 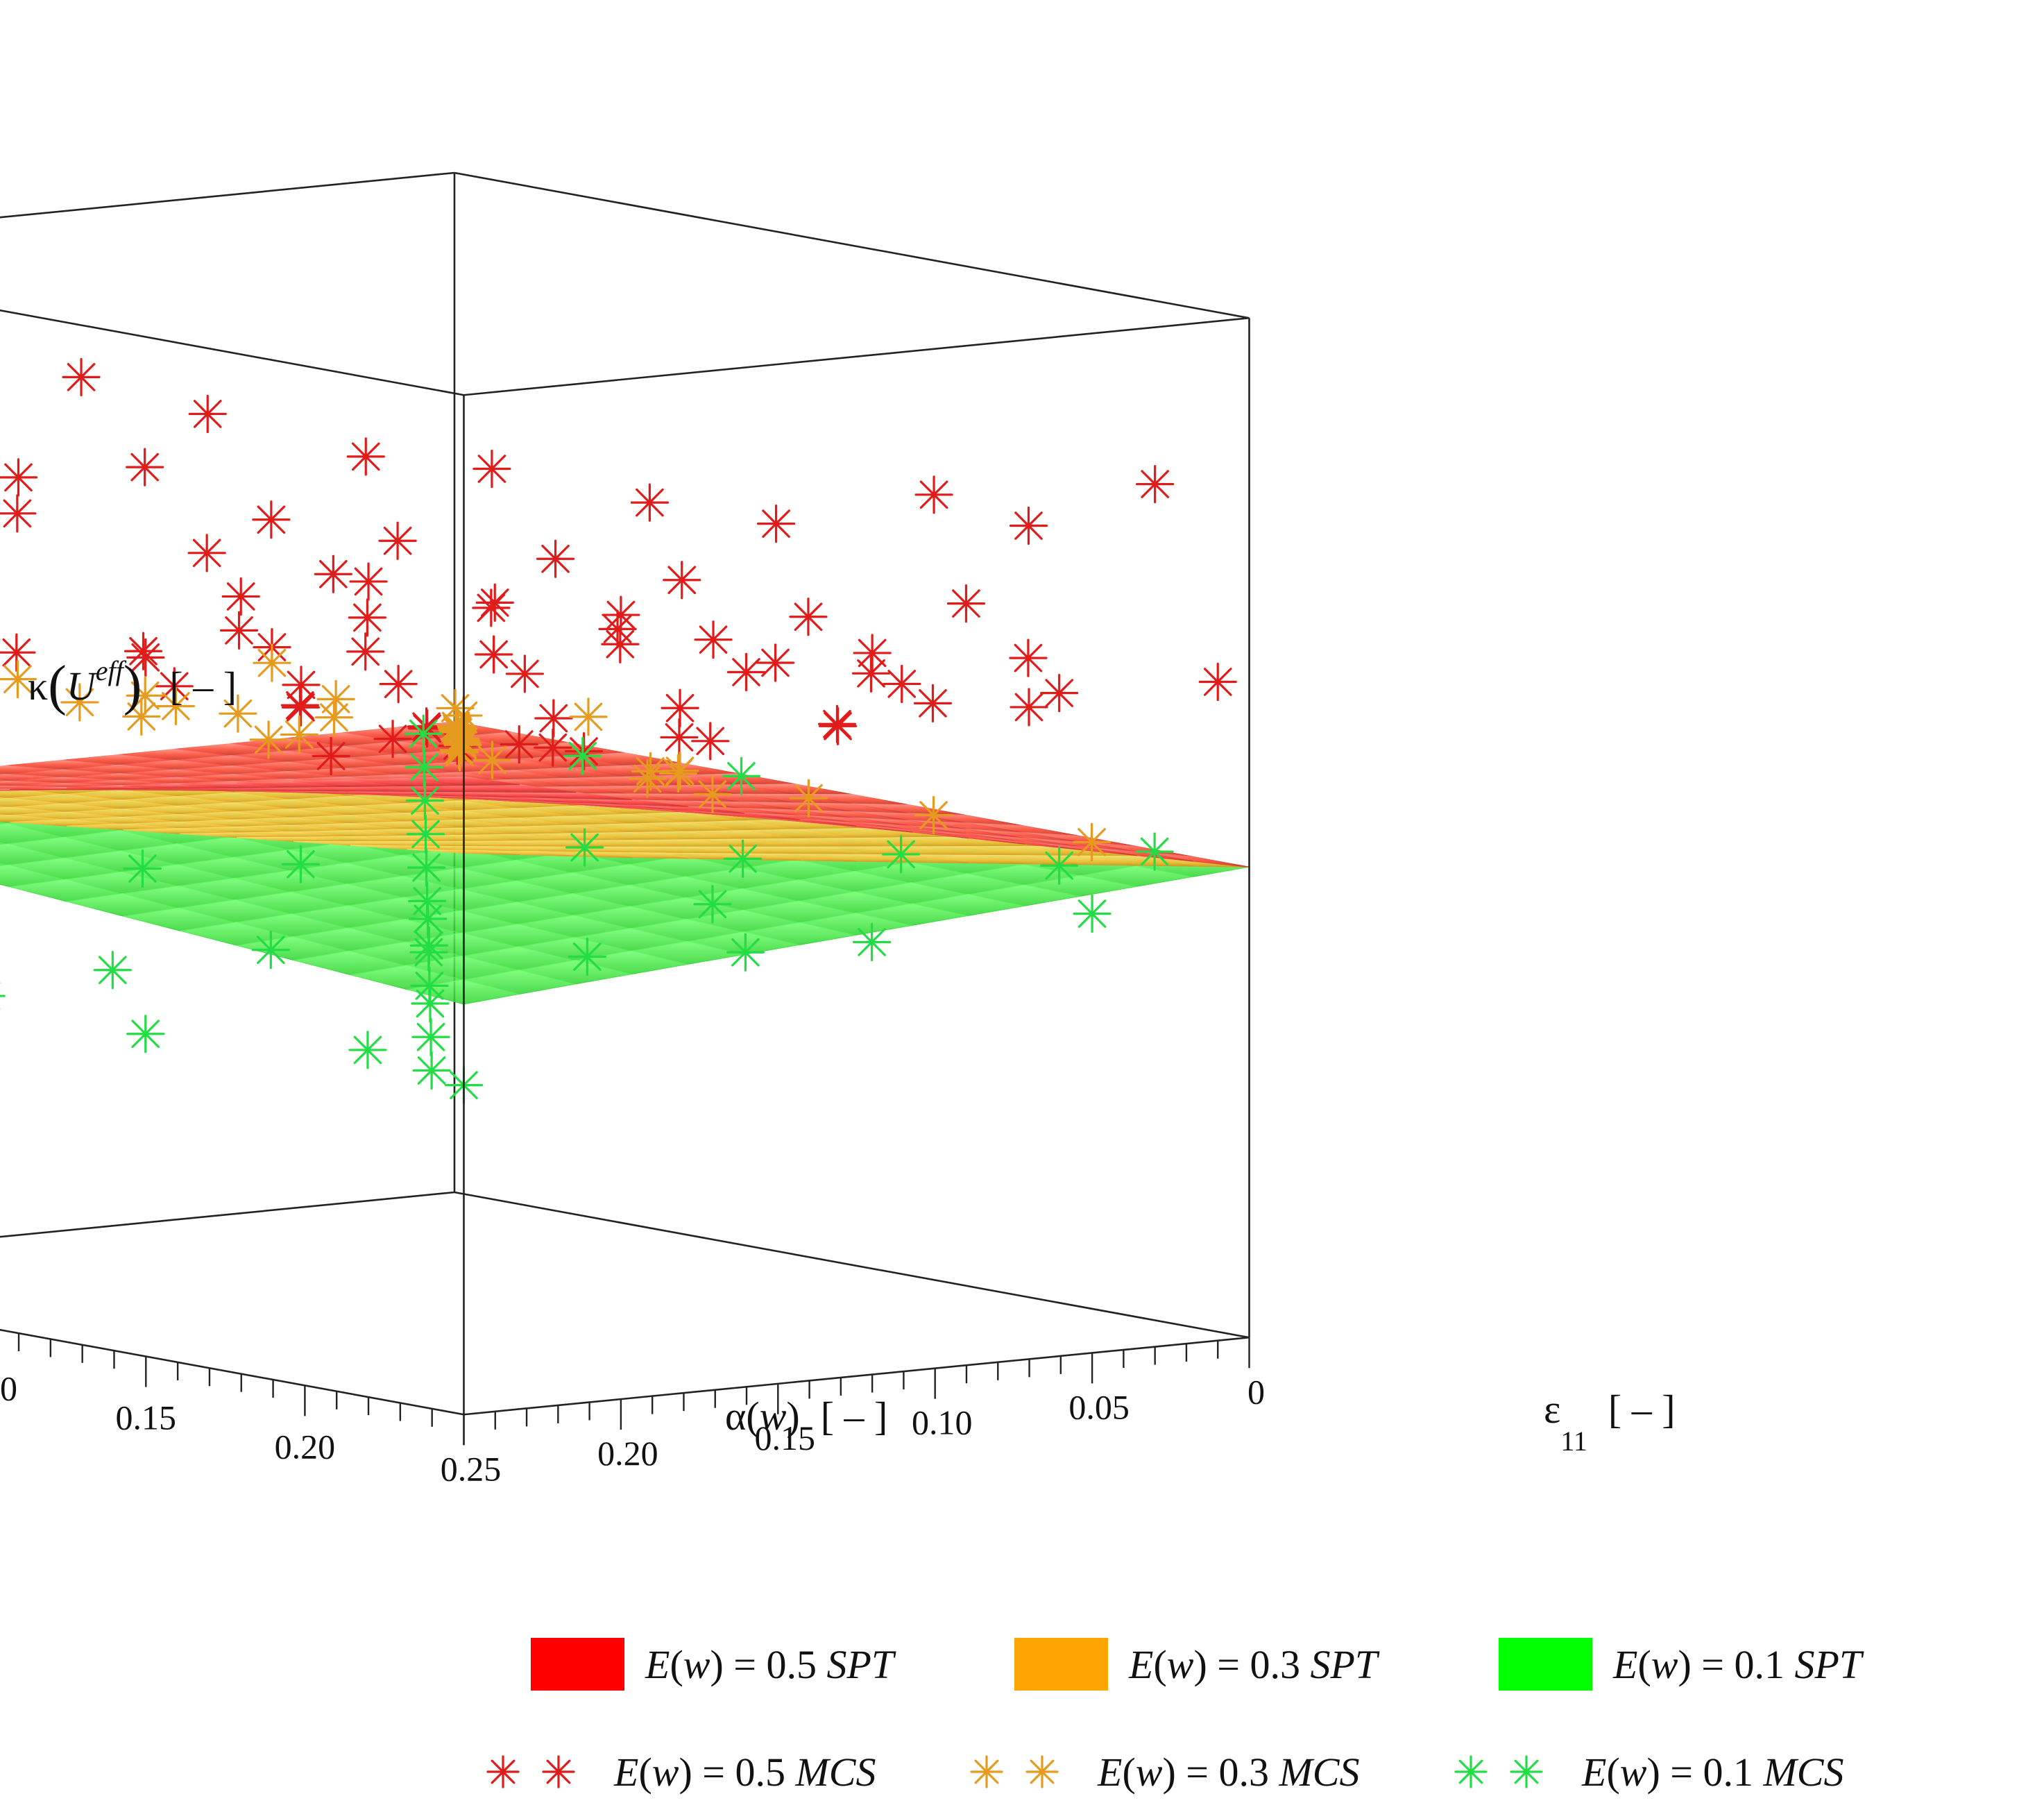 What do you see at coordinates (942, 1423) in the screenshot?
I see `y-tick-label: 0.10` at bounding box center [942, 1423].